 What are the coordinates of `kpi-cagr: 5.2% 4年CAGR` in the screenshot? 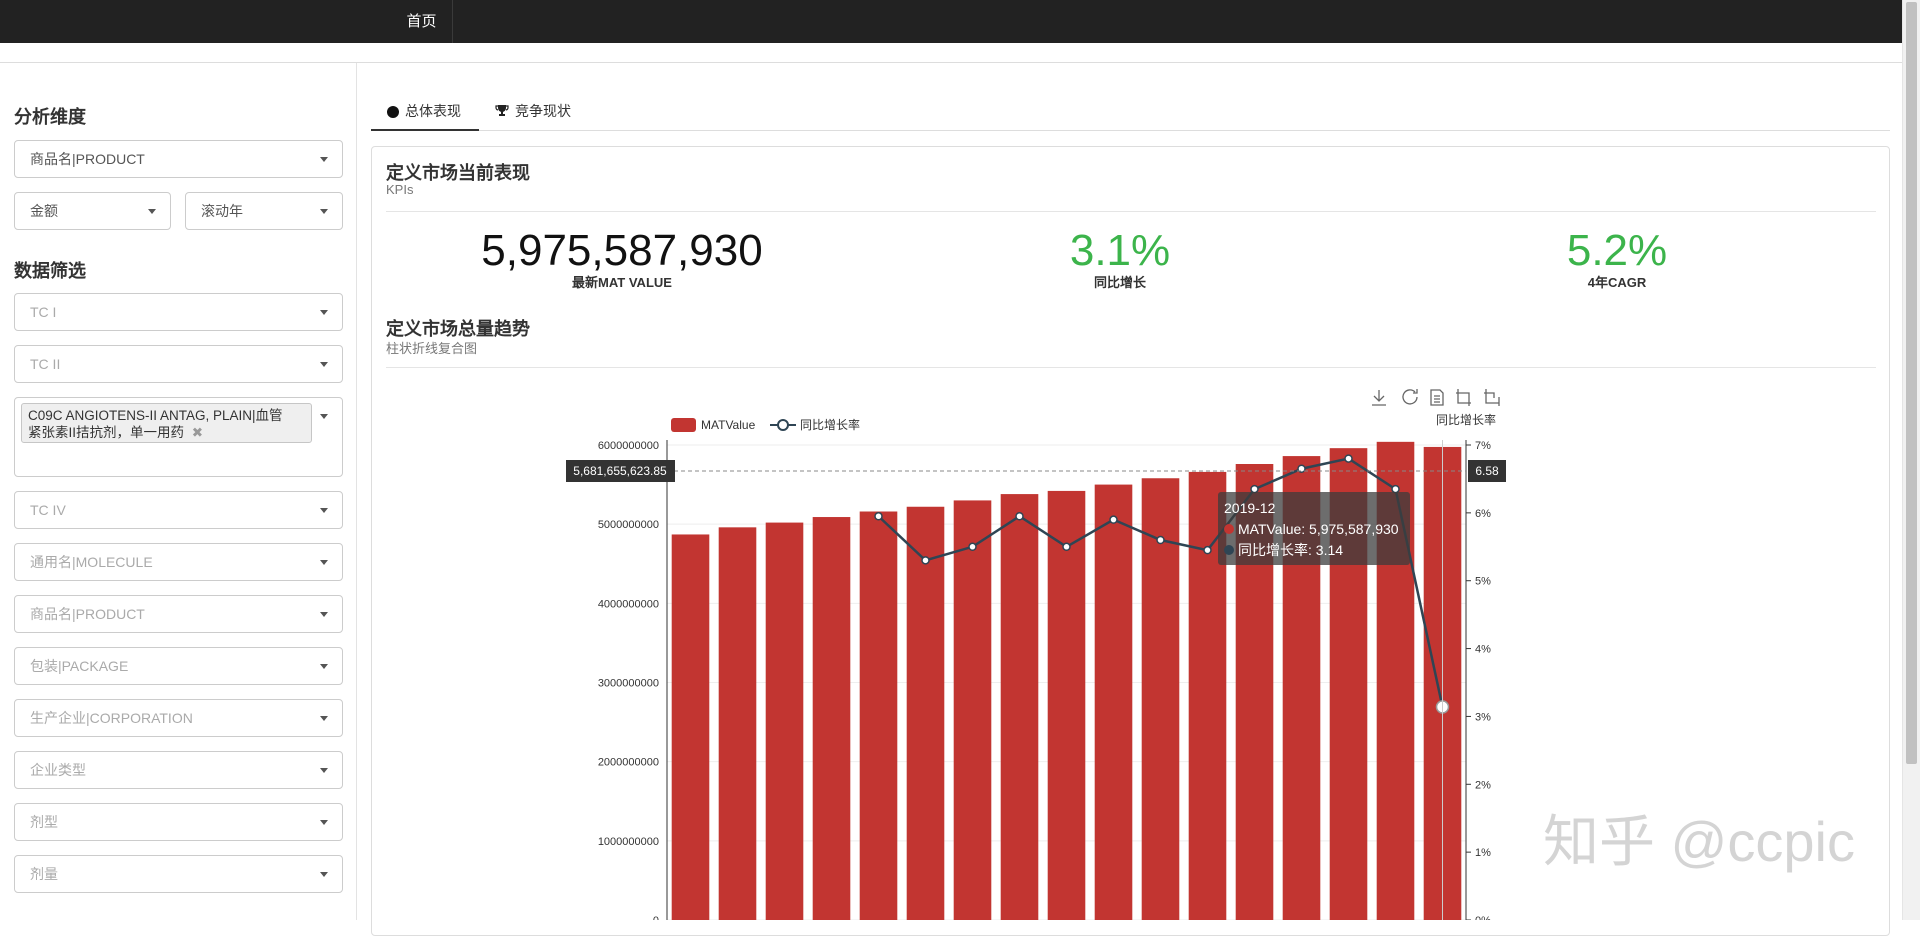 It's located at (1617, 258).